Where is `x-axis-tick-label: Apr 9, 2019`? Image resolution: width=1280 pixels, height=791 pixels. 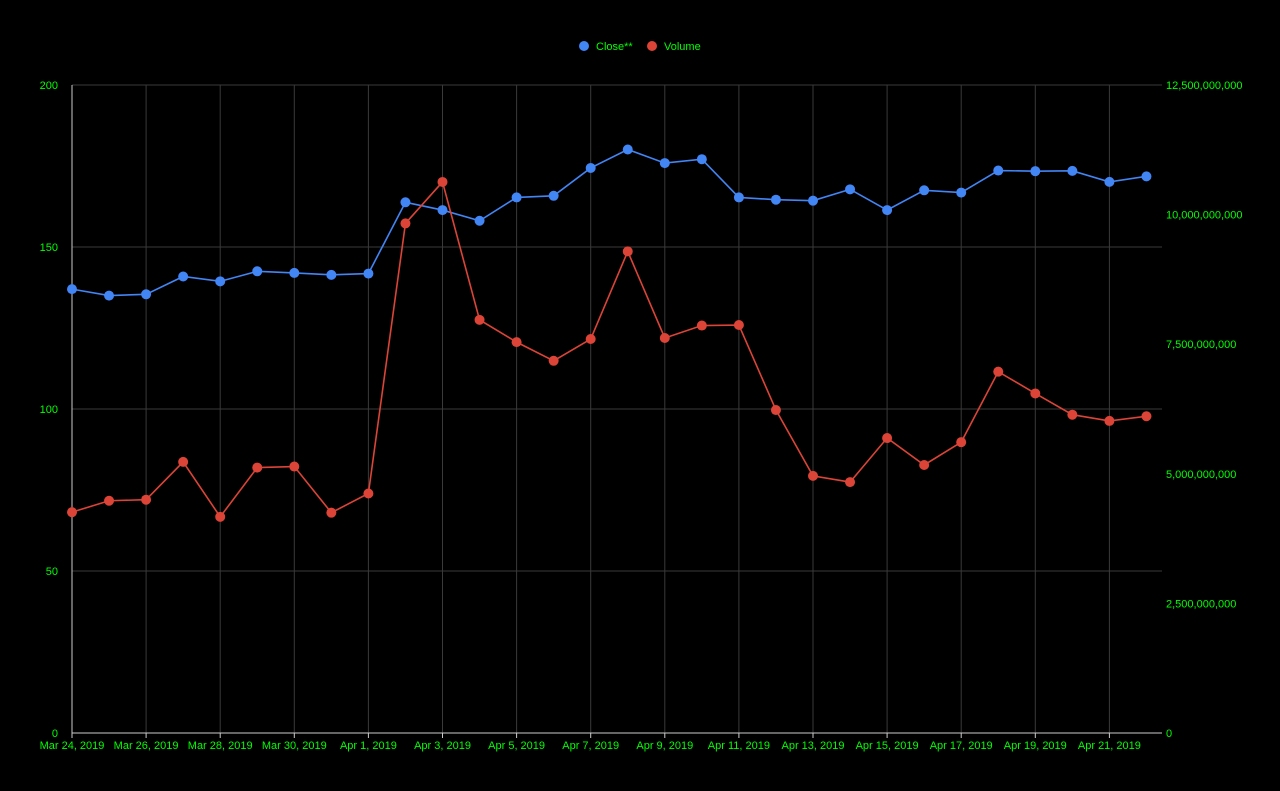 x-axis-tick-label: Apr 9, 2019 is located at coordinates (664, 746).